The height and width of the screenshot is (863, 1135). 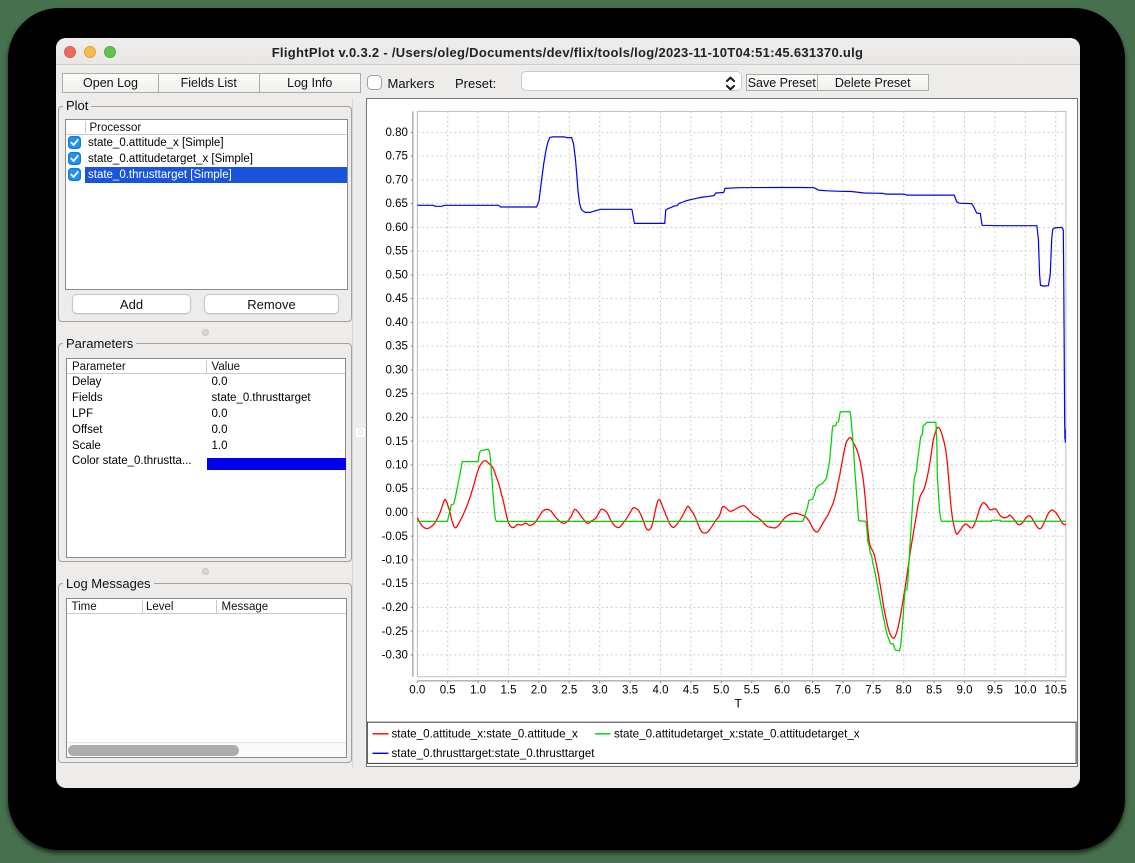 What do you see at coordinates (397, 371) in the screenshot?
I see `svg-text: 0.30` at bounding box center [397, 371].